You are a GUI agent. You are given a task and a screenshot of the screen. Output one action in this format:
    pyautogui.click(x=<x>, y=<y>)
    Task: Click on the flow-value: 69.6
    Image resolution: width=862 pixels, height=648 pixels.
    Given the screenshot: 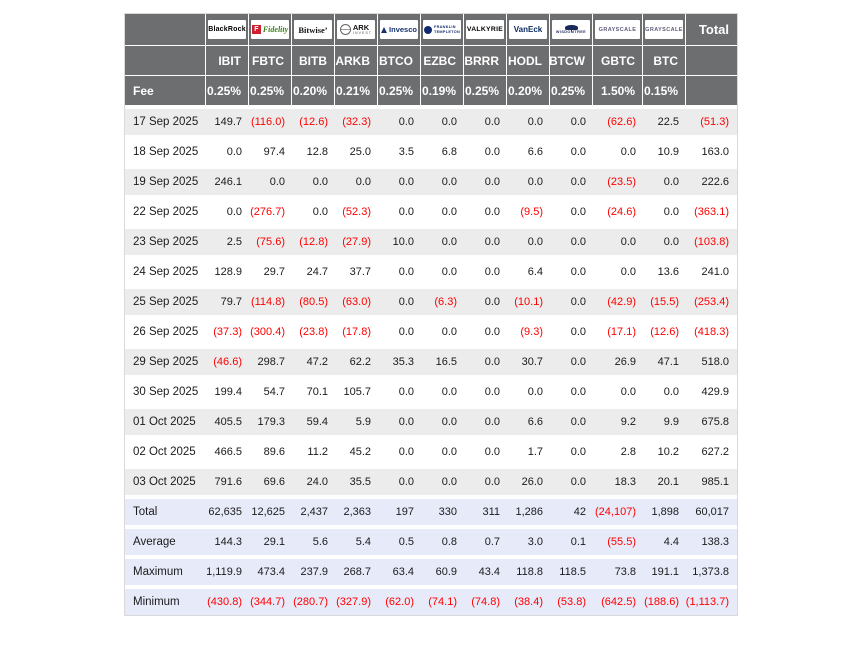 What is the action you would take?
    pyautogui.click(x=274, y=482)
    